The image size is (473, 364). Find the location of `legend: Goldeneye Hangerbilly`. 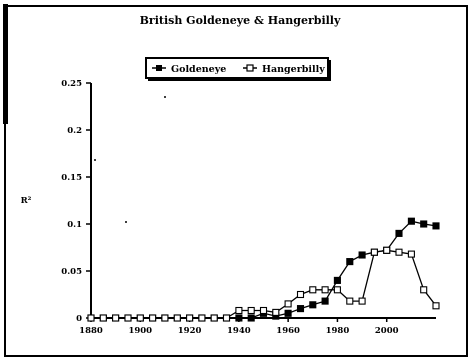

legend: Goldeneye Hangerbilly is located at coordinates (238, 69).